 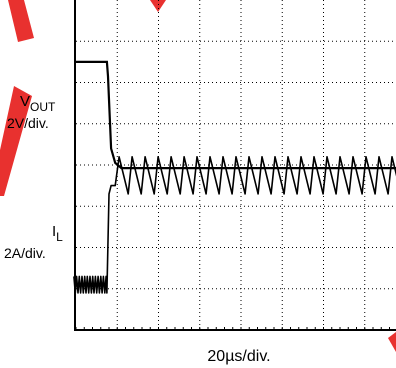 I want to click on logo-shard-top, so click(x=158, y=6).